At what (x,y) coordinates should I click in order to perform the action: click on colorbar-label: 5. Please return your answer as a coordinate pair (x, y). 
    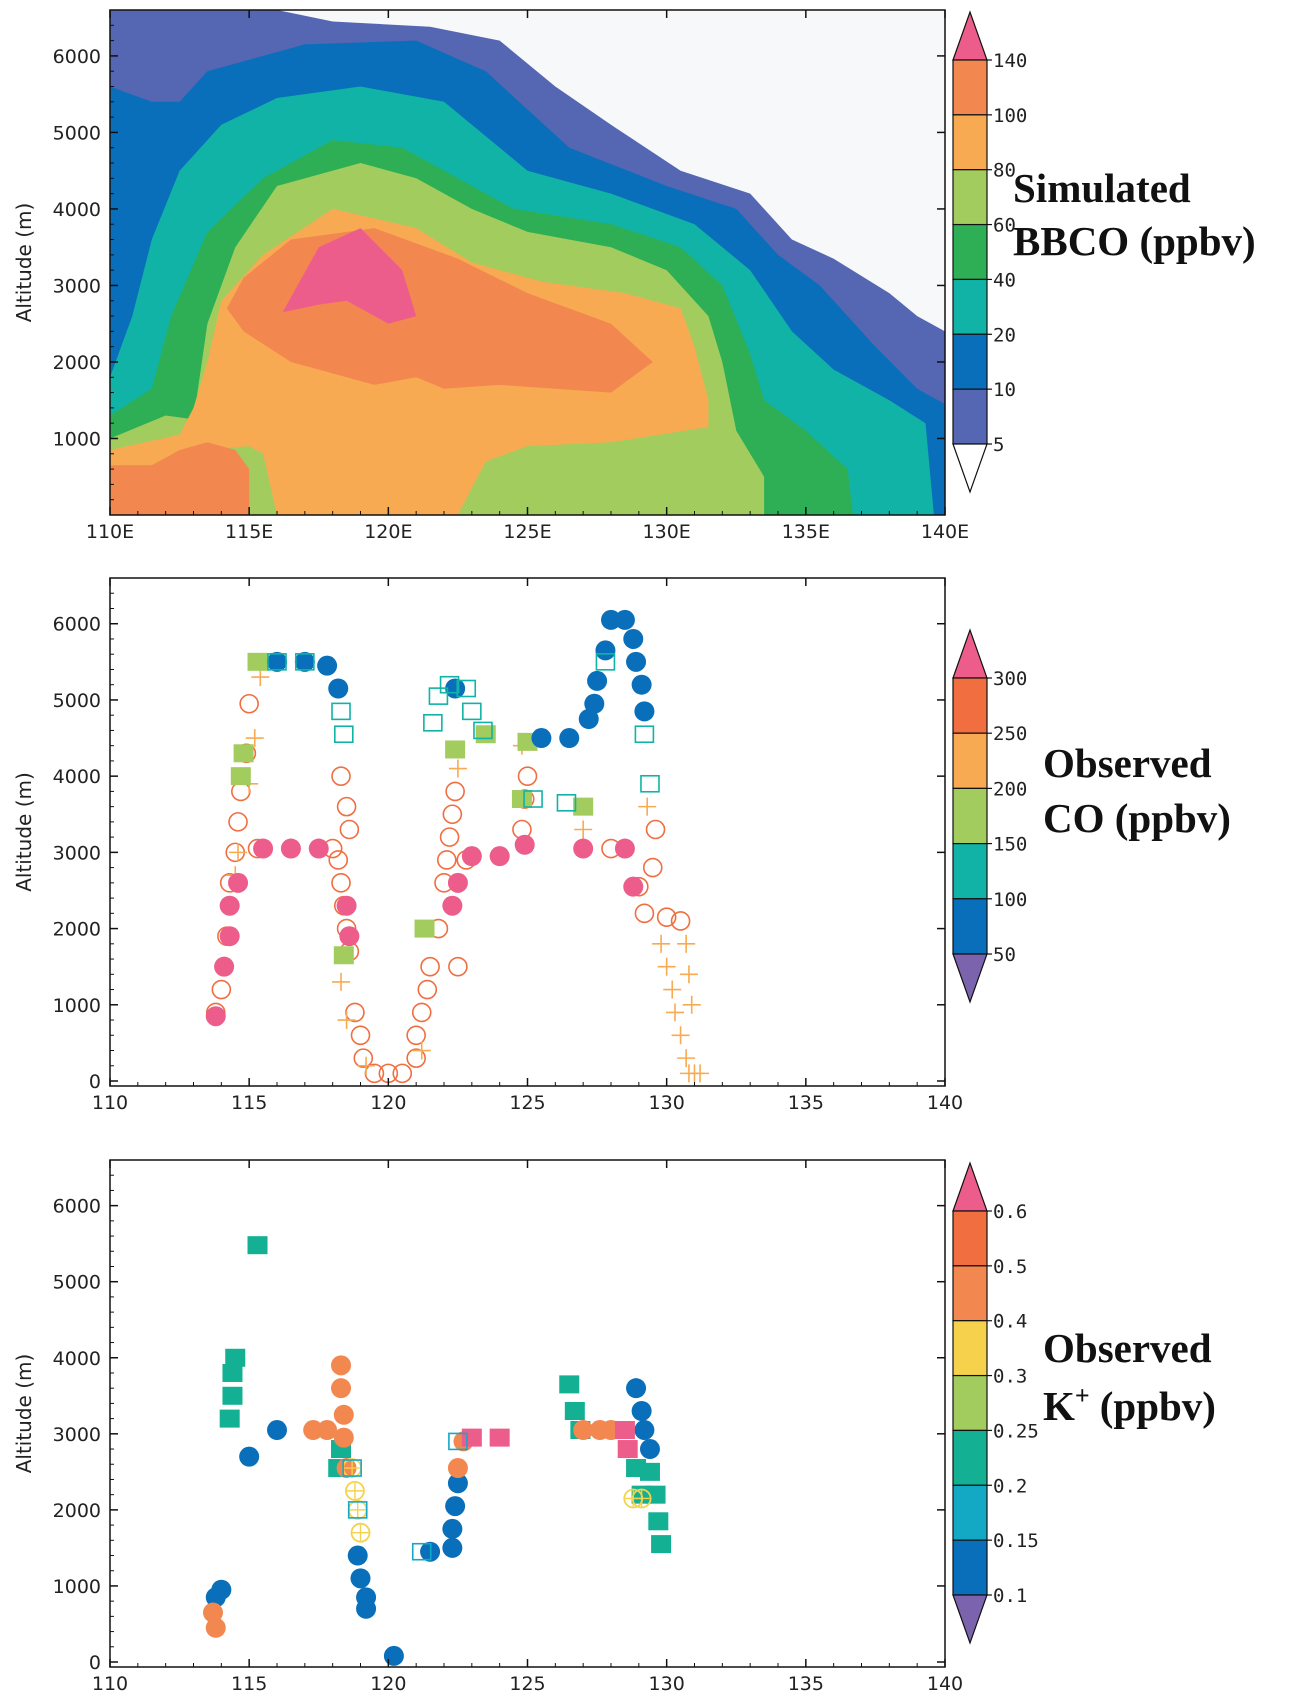
    Looking at the image, I should click on (998, 445).